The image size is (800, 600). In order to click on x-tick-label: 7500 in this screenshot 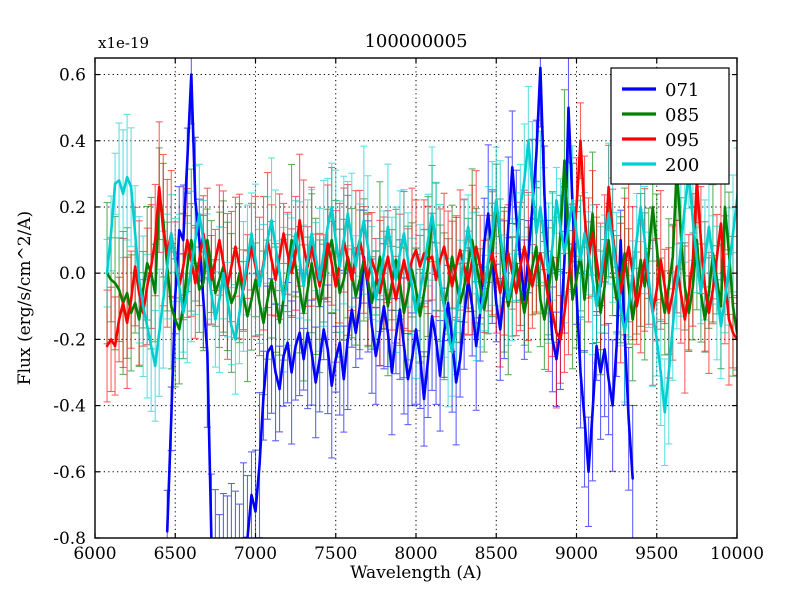, I will do `click(335, 554)`.